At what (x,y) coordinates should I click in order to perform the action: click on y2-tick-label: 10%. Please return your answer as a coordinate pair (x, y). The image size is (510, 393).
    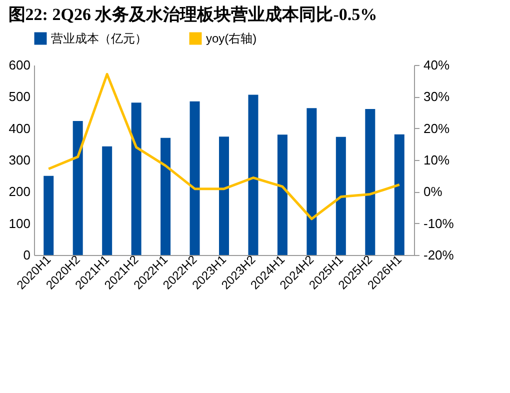
    Looking at the image, I should click on (437, 160).